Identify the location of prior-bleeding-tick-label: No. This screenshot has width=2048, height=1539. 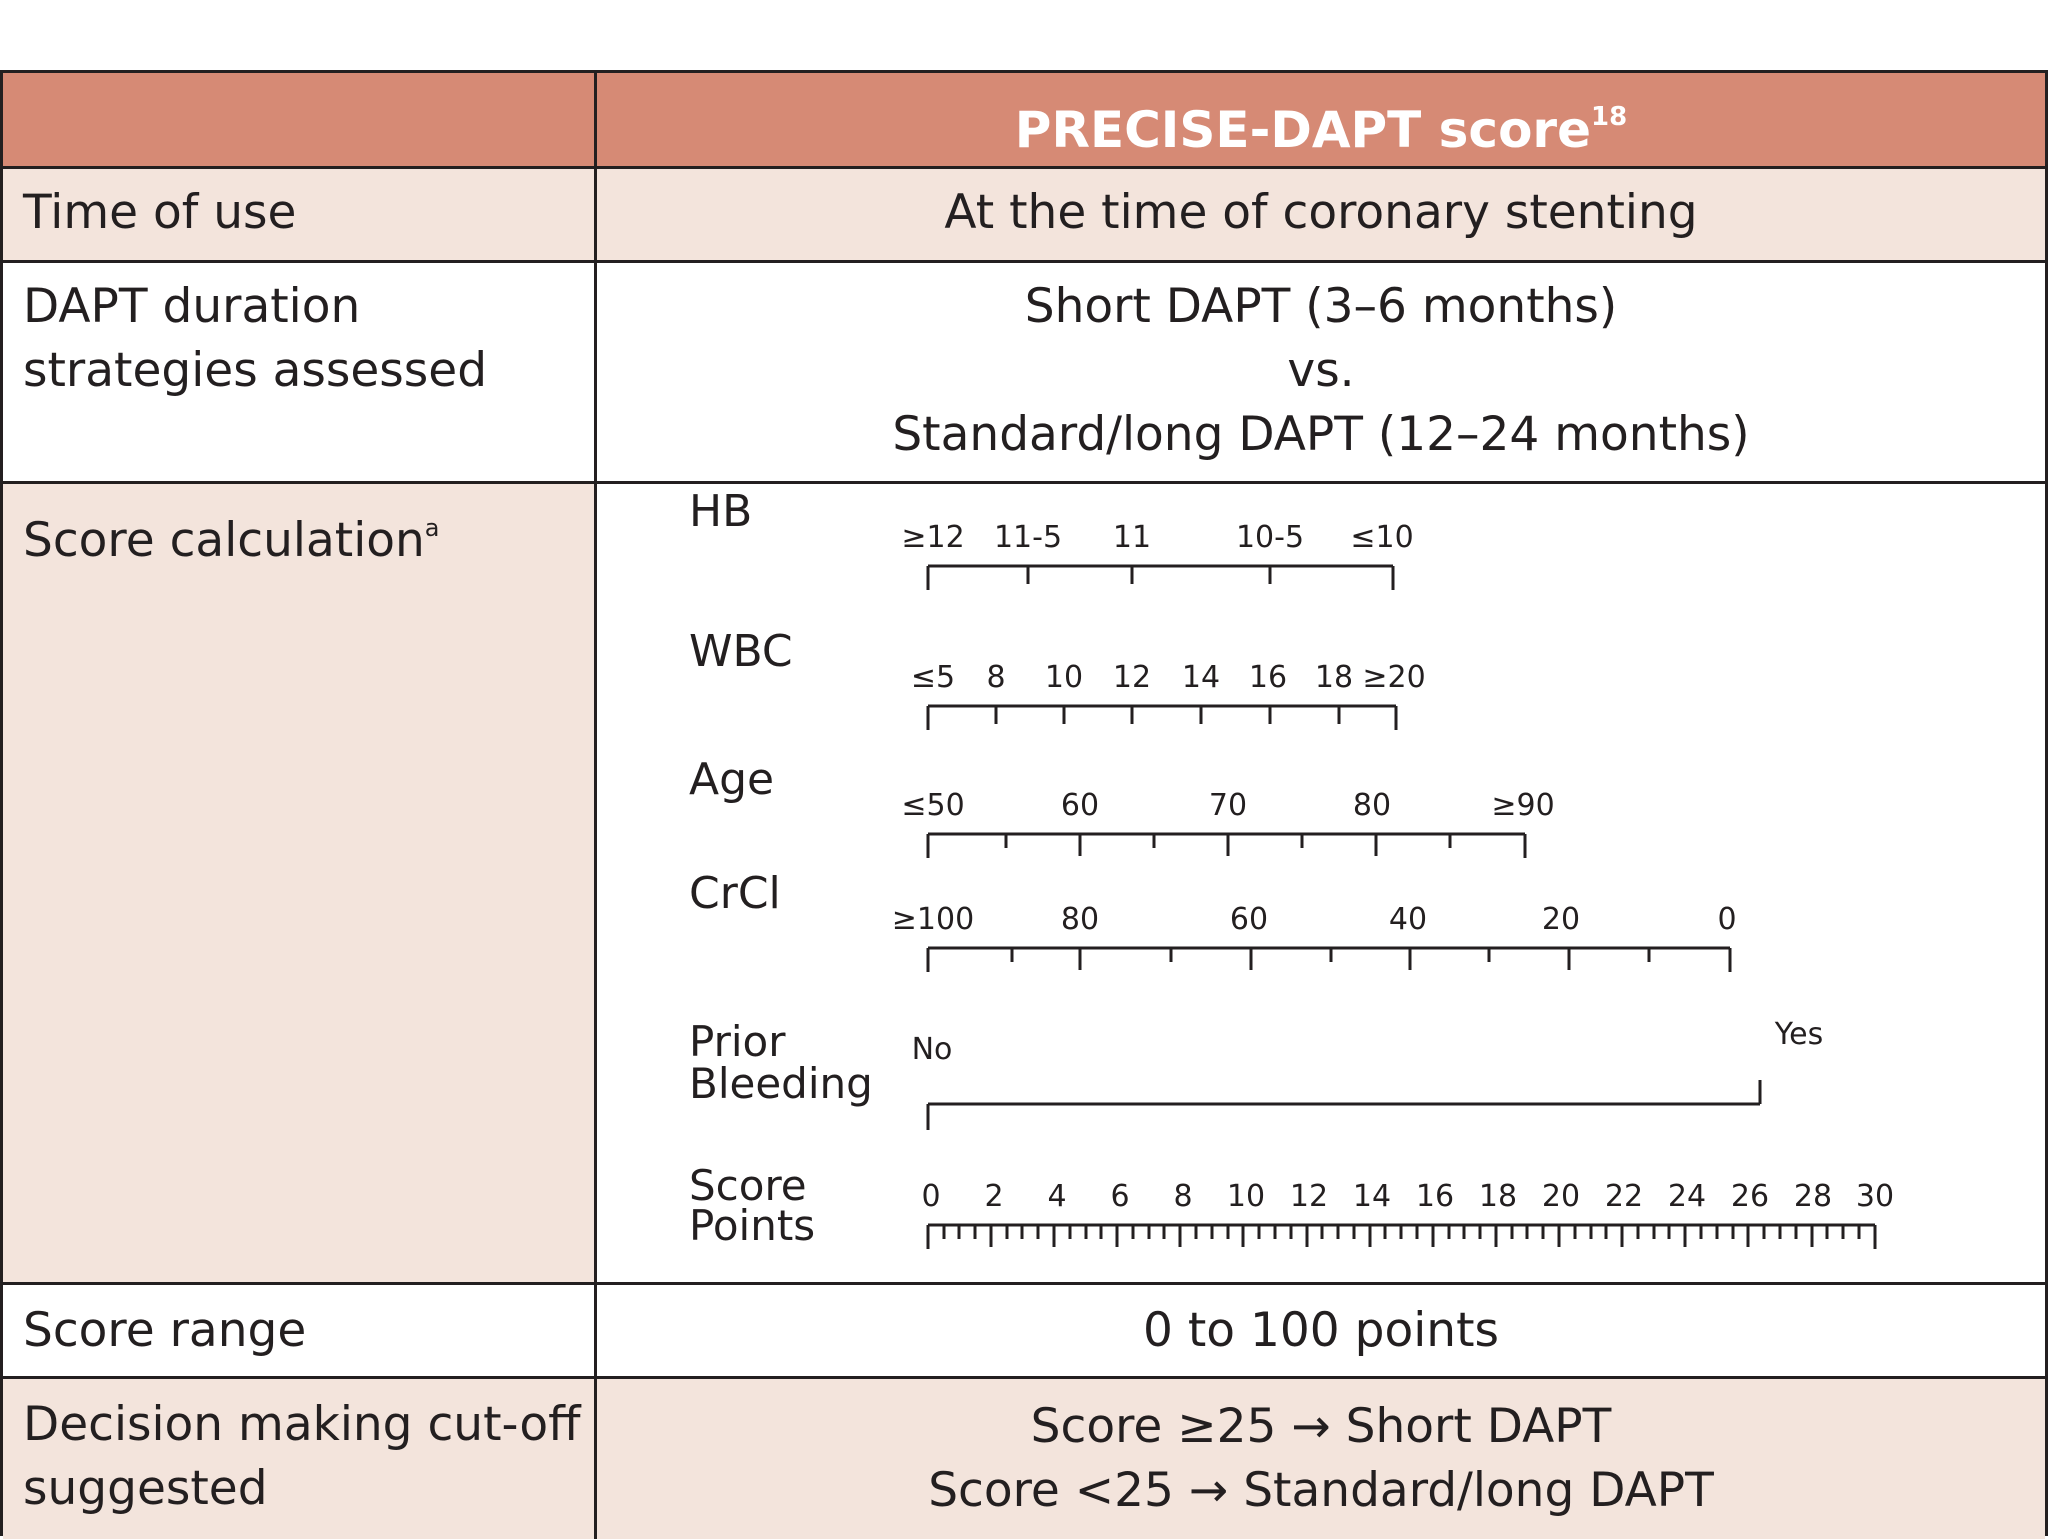
(932, 1049).